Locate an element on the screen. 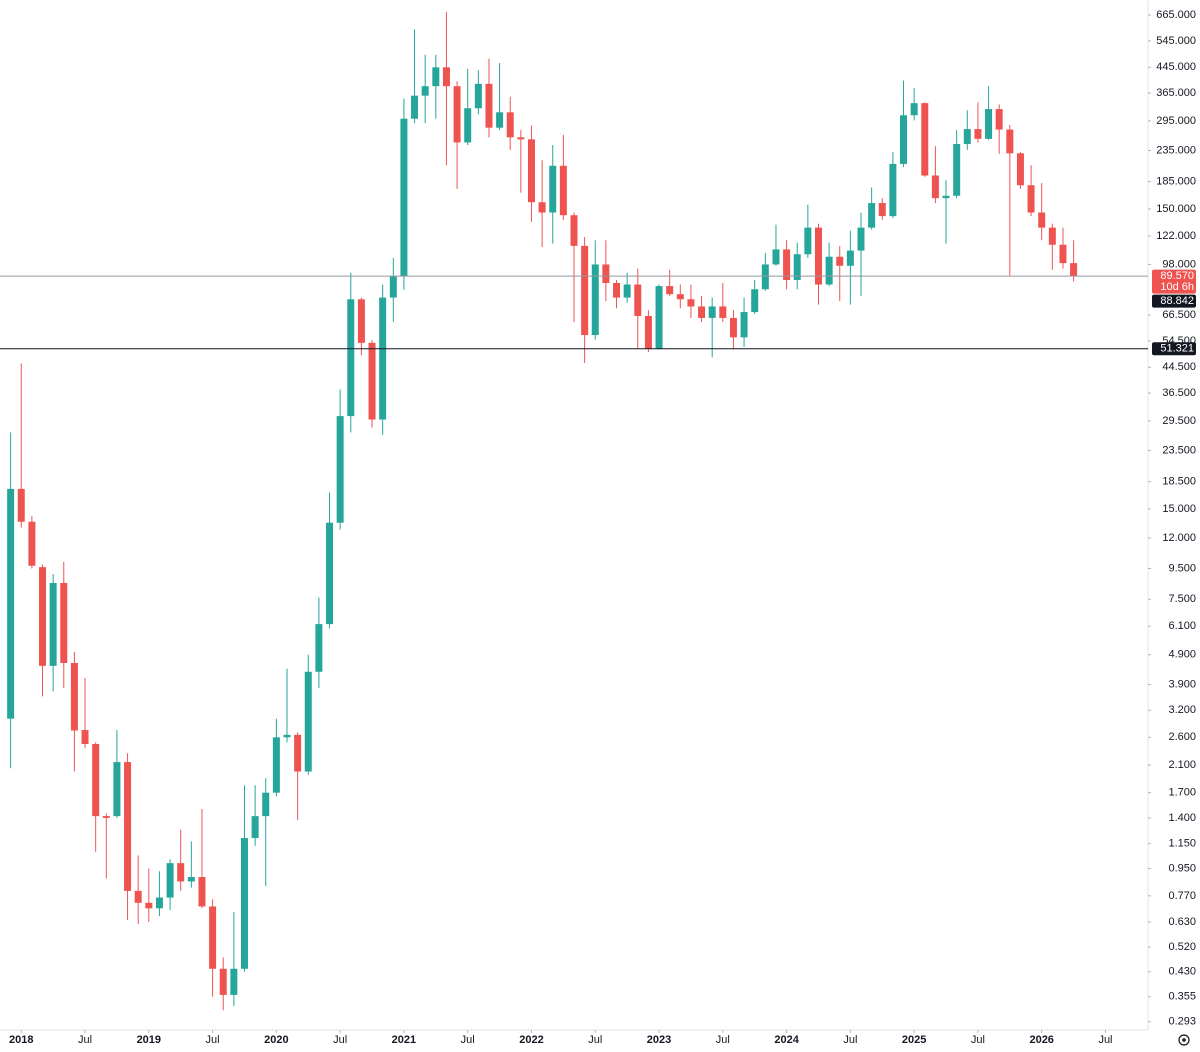 The image size is (1200, 1052). y-tick-label: 0.770 is located at coordinates (1182, 896).